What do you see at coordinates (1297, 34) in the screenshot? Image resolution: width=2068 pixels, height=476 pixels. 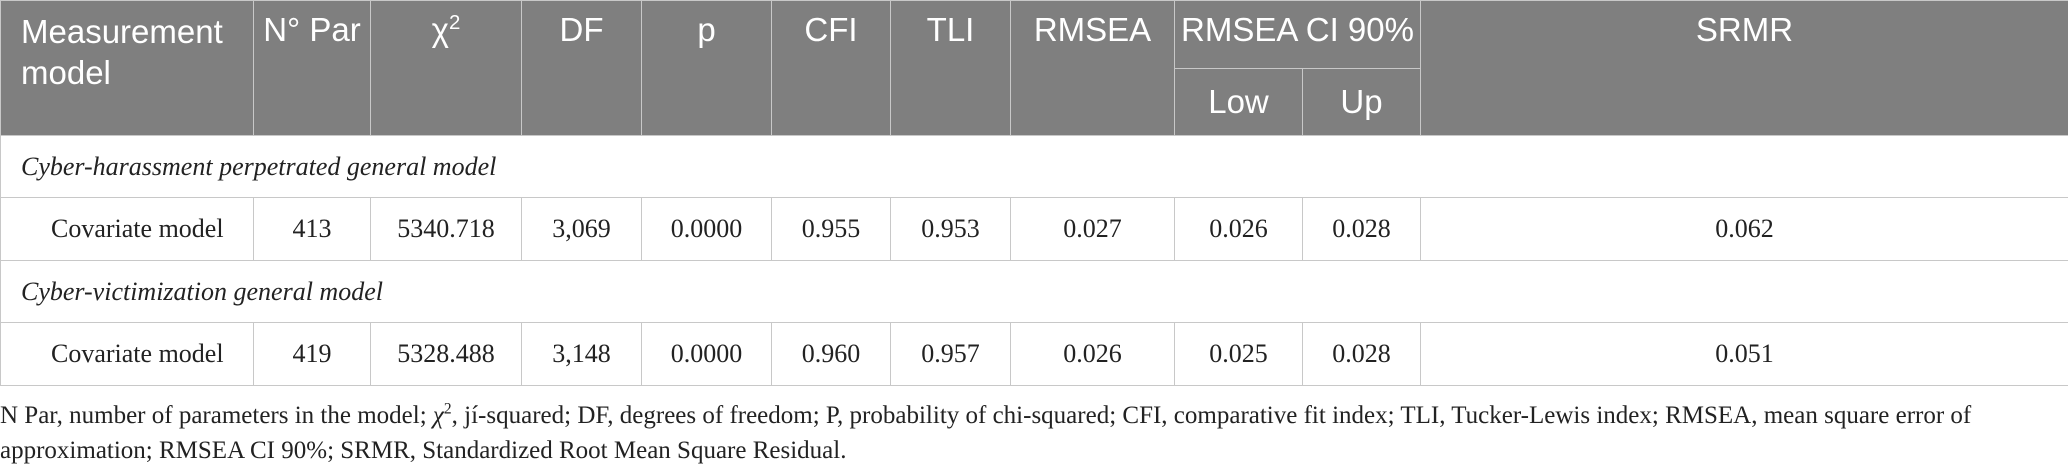 I see `header-rmsea-ci: RMSEA CI 90%` at bounding box center [1297, 34].